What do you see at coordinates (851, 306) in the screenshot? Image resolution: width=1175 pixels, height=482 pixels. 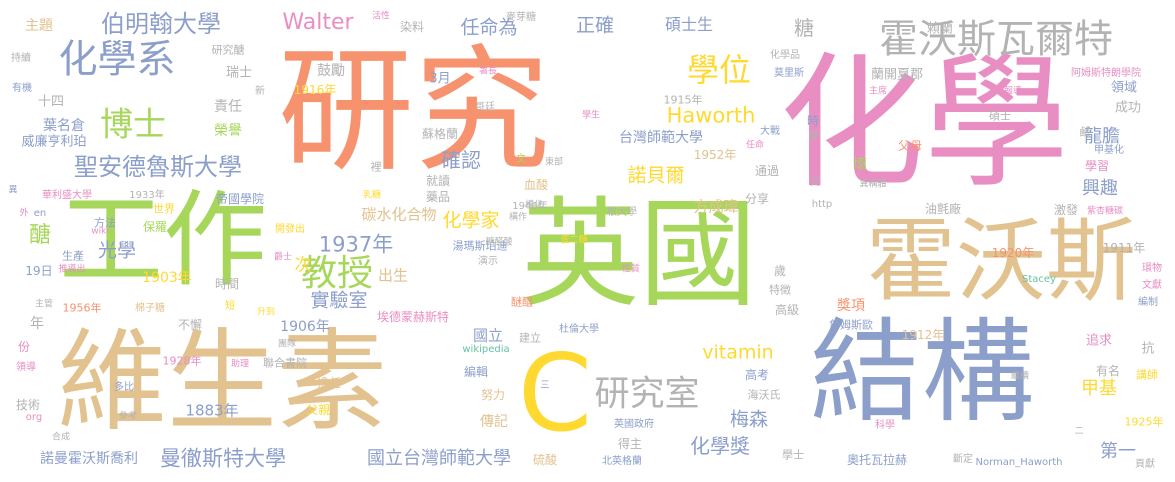 I see `word: 獎項` at bounding box center [851, 306].